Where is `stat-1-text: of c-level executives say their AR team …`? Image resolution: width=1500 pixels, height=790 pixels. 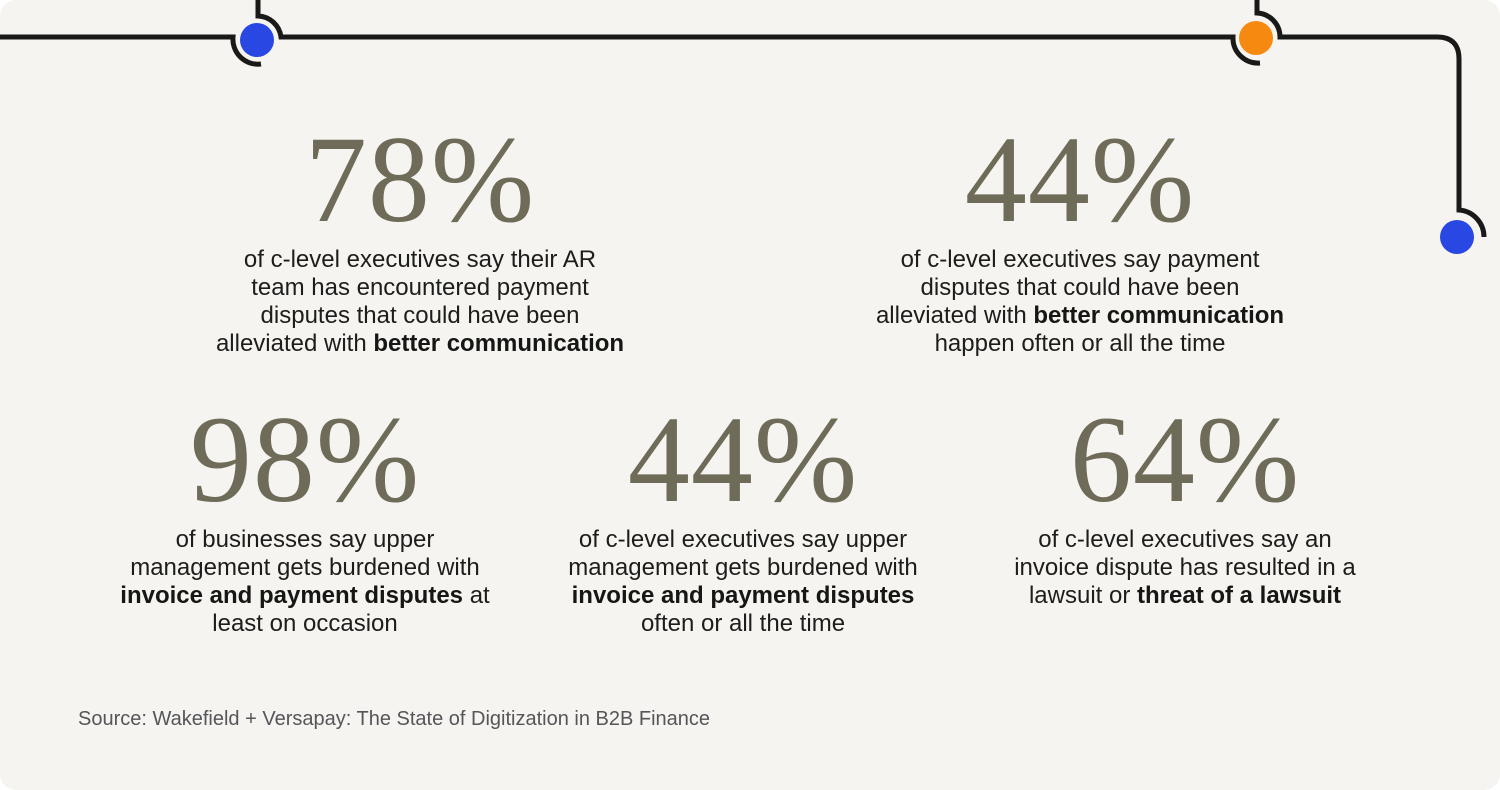
stat-1-text: of c-level executives say their AR team … is located at coordinates (406, 301).